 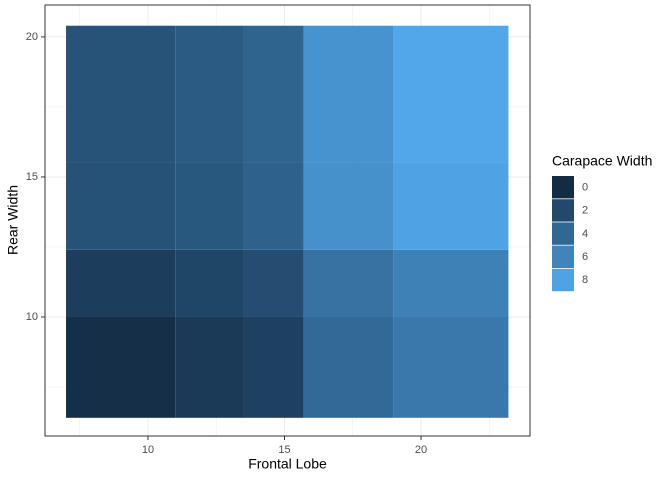 I want to click on legend-title: Carapace Width, so click(x=602, y=161).